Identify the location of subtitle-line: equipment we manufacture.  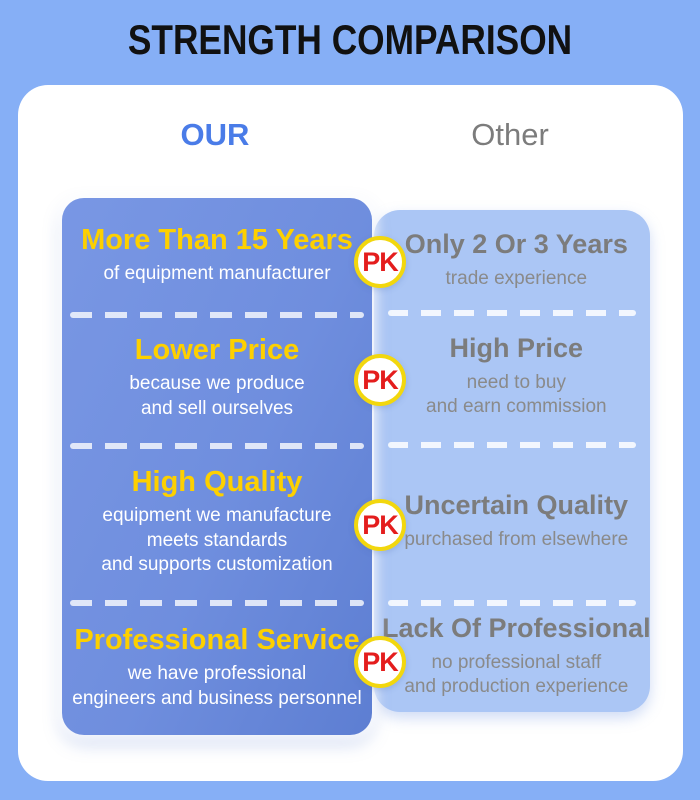
(217, 516).